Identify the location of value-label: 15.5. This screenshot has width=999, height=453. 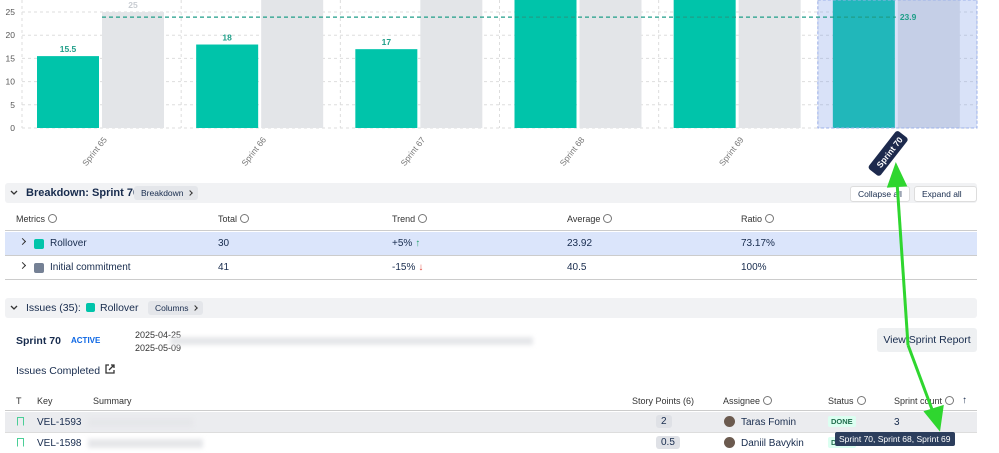
(68, 49).